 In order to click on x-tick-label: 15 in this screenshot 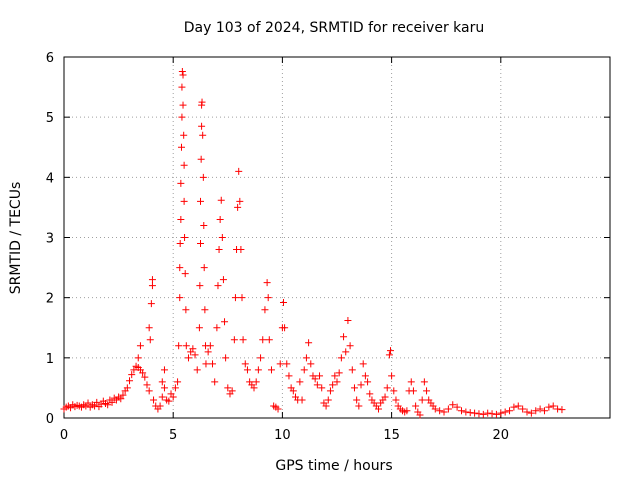, I will do `click(391, 435)`.